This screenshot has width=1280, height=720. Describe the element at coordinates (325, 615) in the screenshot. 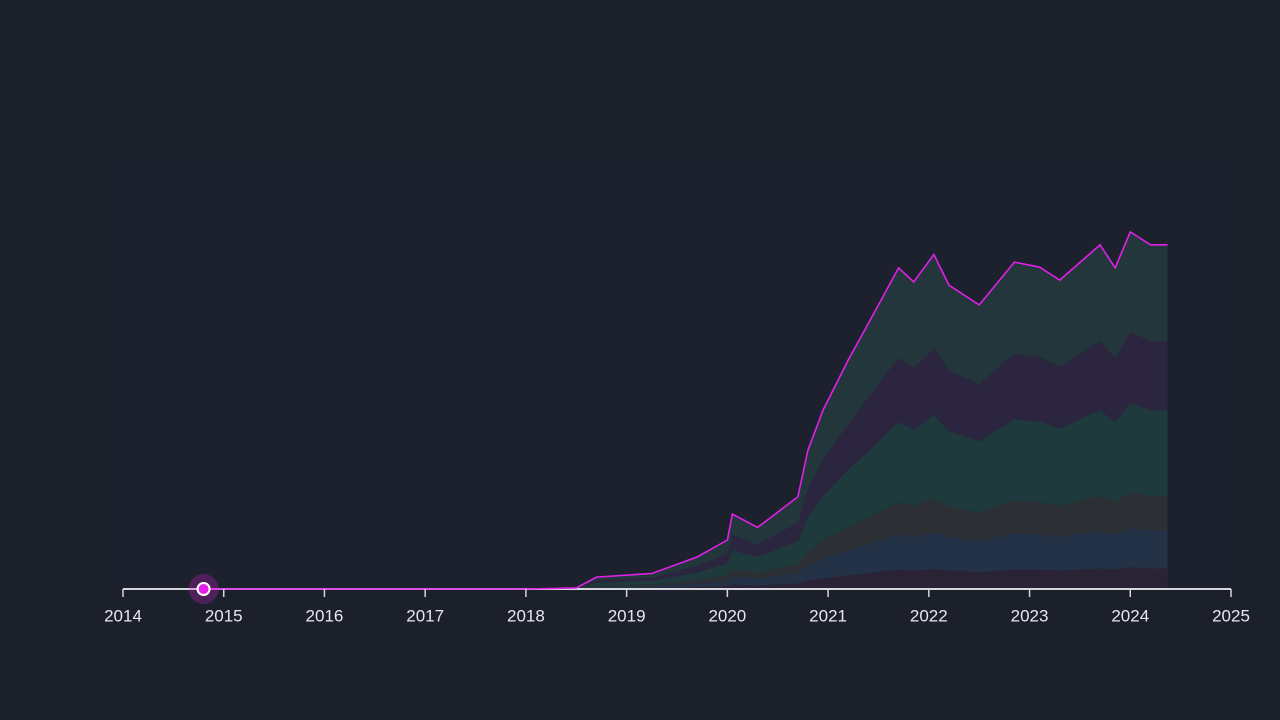

I see `x-tick-label: 2016` at that location.